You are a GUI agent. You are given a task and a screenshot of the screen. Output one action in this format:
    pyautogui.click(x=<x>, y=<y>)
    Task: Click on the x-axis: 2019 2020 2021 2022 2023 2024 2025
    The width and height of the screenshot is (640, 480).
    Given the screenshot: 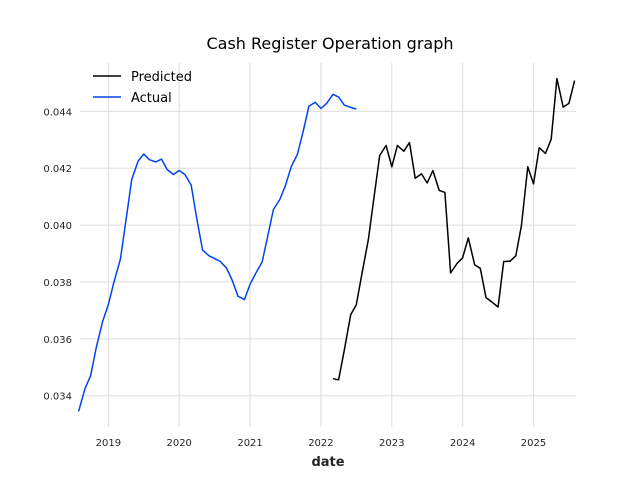 What is the action you would take?
    pyautogui.click(x=321, y=443)
    